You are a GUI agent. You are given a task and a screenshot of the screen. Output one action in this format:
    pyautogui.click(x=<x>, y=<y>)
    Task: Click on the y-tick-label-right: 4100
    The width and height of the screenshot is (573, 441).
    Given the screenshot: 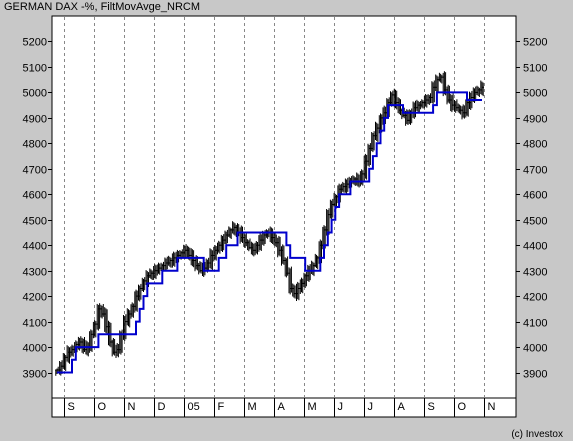 What is the action you would take?
    pyautogui.click(x=535, y=324)
    